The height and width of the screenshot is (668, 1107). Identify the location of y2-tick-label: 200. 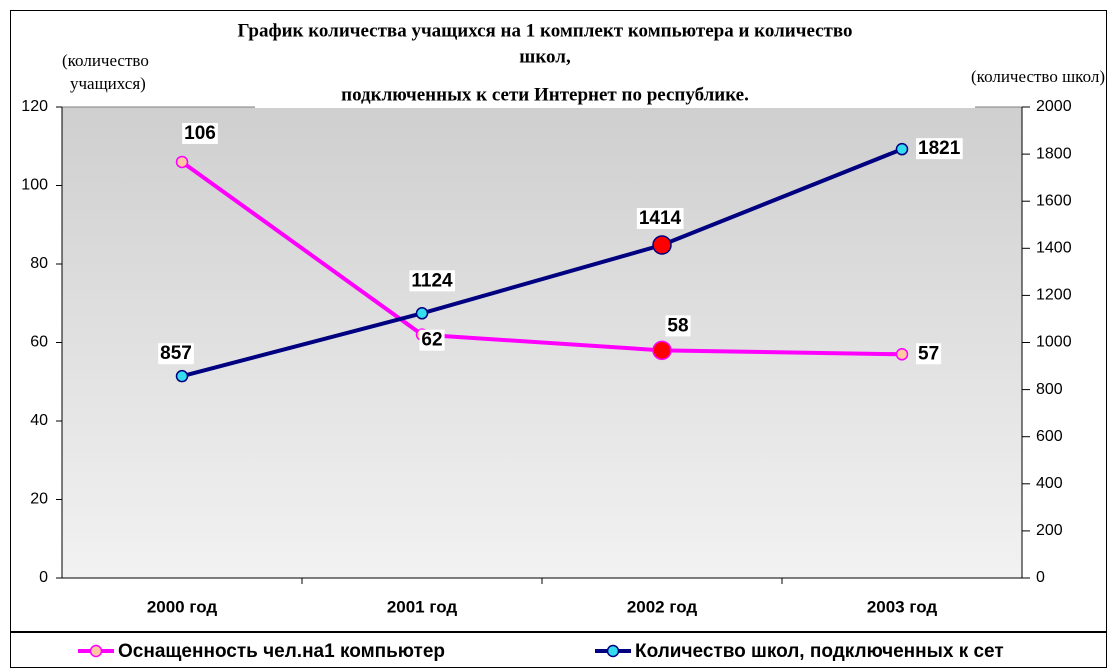
(1049, 530).